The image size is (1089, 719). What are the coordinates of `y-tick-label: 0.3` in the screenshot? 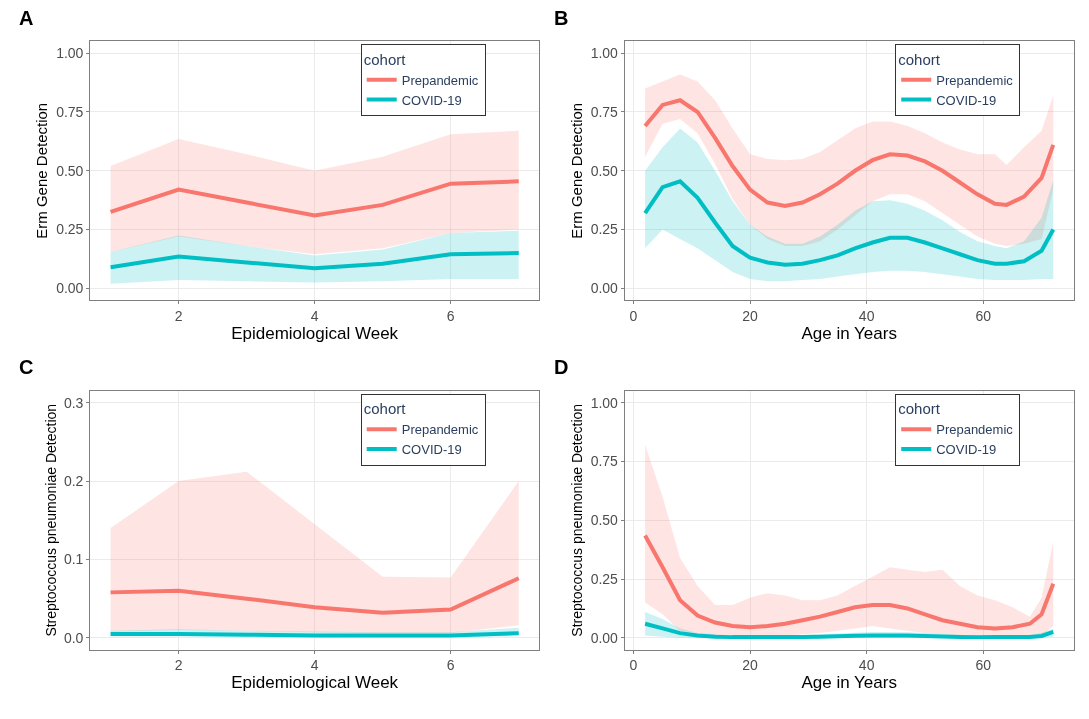 It's located at (73, 402).